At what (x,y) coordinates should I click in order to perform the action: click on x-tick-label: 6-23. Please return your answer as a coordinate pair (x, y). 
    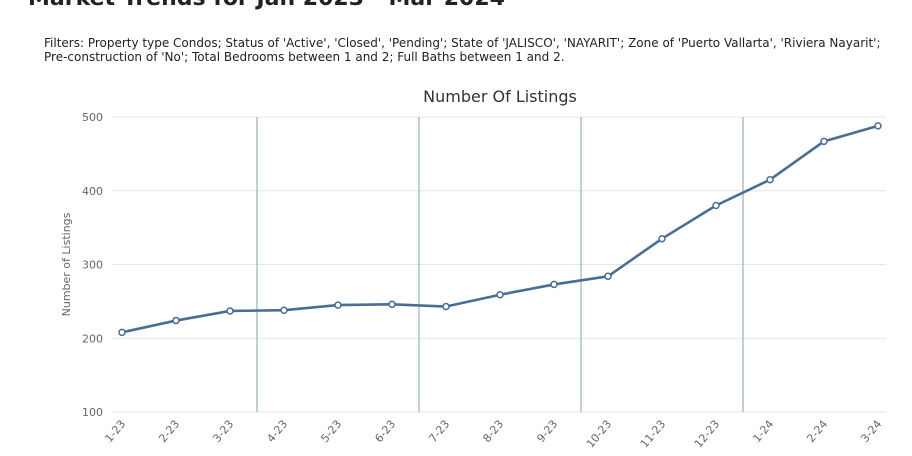
    Looking at the image, I should click on (385, 431).